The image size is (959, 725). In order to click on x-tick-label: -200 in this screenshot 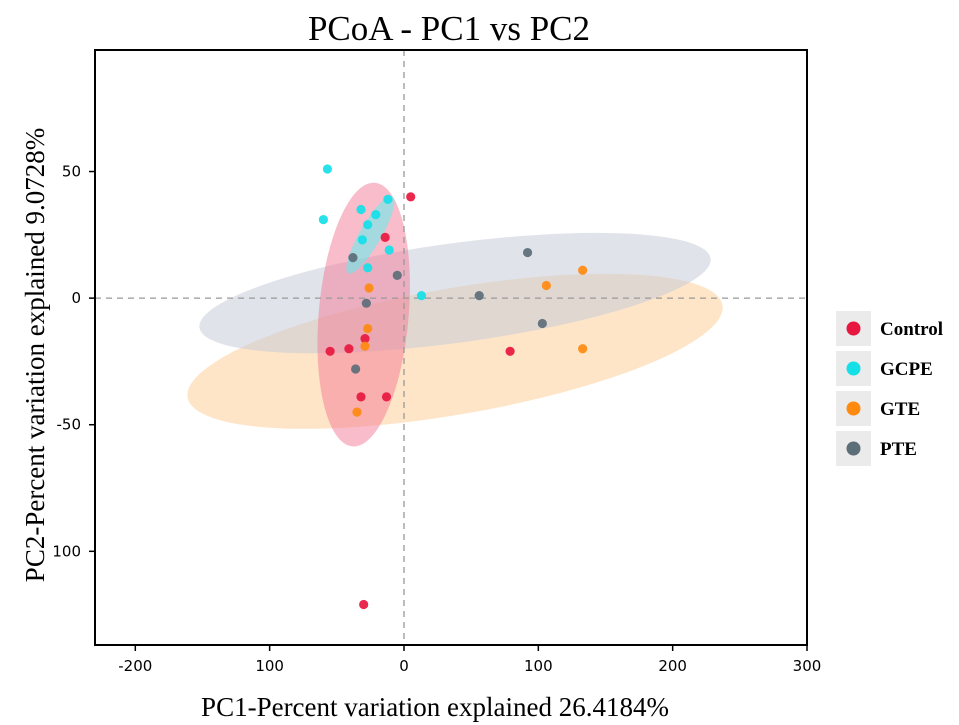, I will do `click(135, 666)`.